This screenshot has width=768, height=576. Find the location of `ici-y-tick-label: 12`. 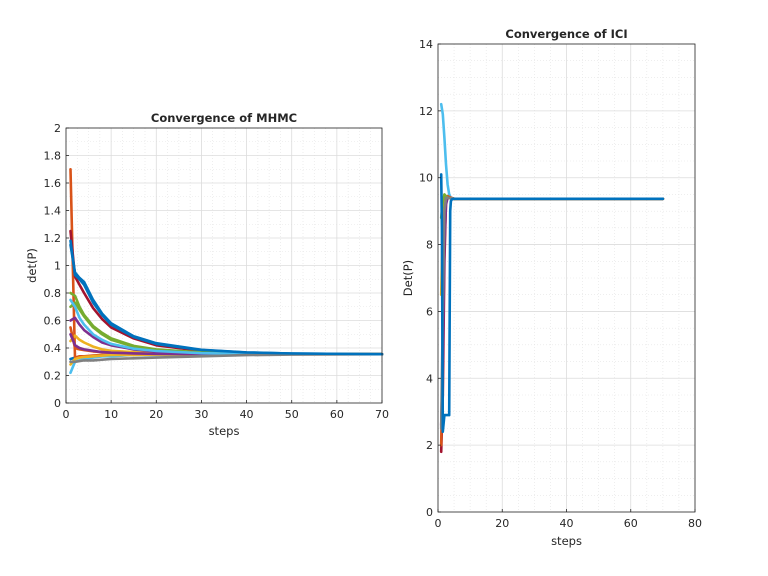

ici-y-tick-label: 12 is located at coordinates (426, 111).